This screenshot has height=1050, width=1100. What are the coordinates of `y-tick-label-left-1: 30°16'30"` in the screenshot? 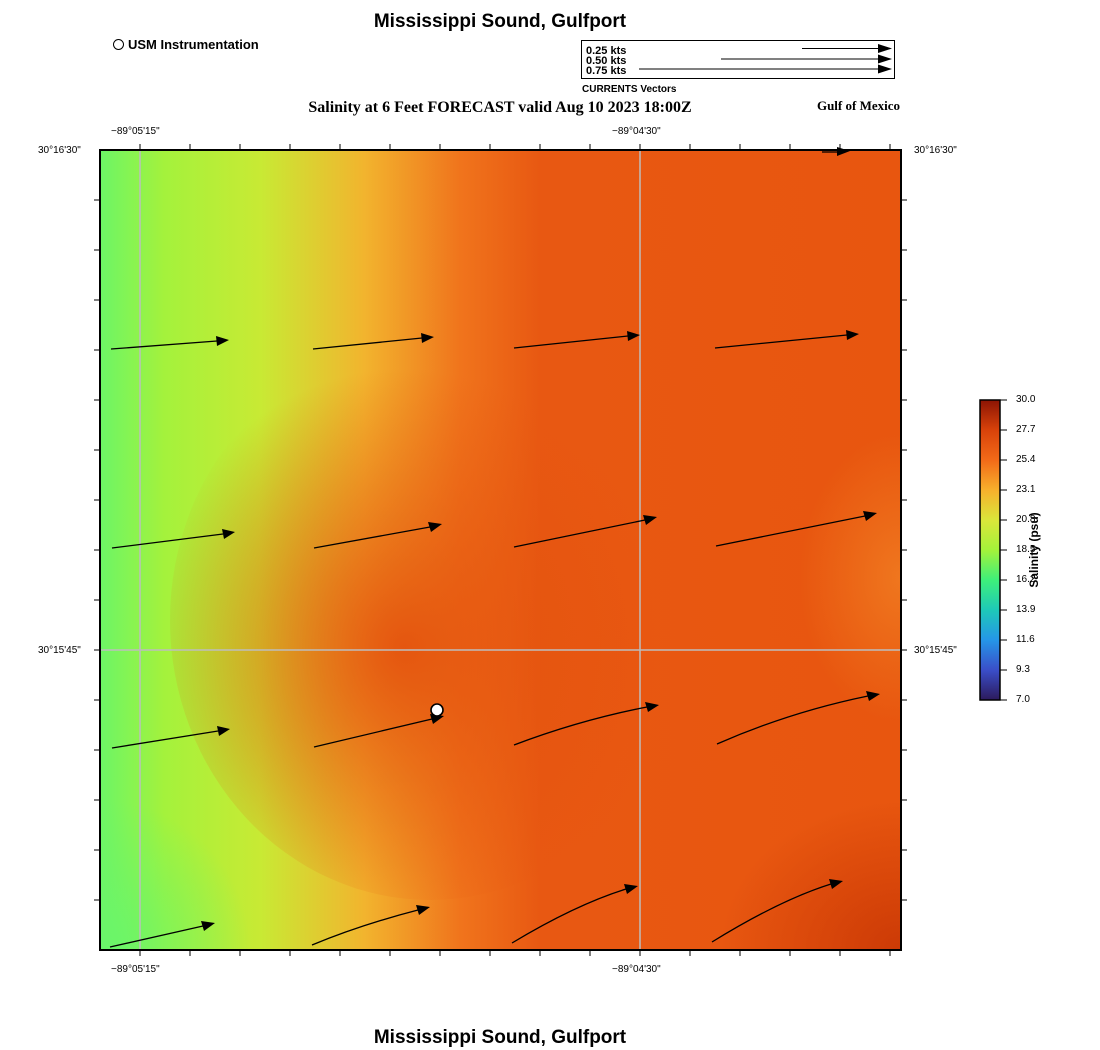 It's located at (59, 150).